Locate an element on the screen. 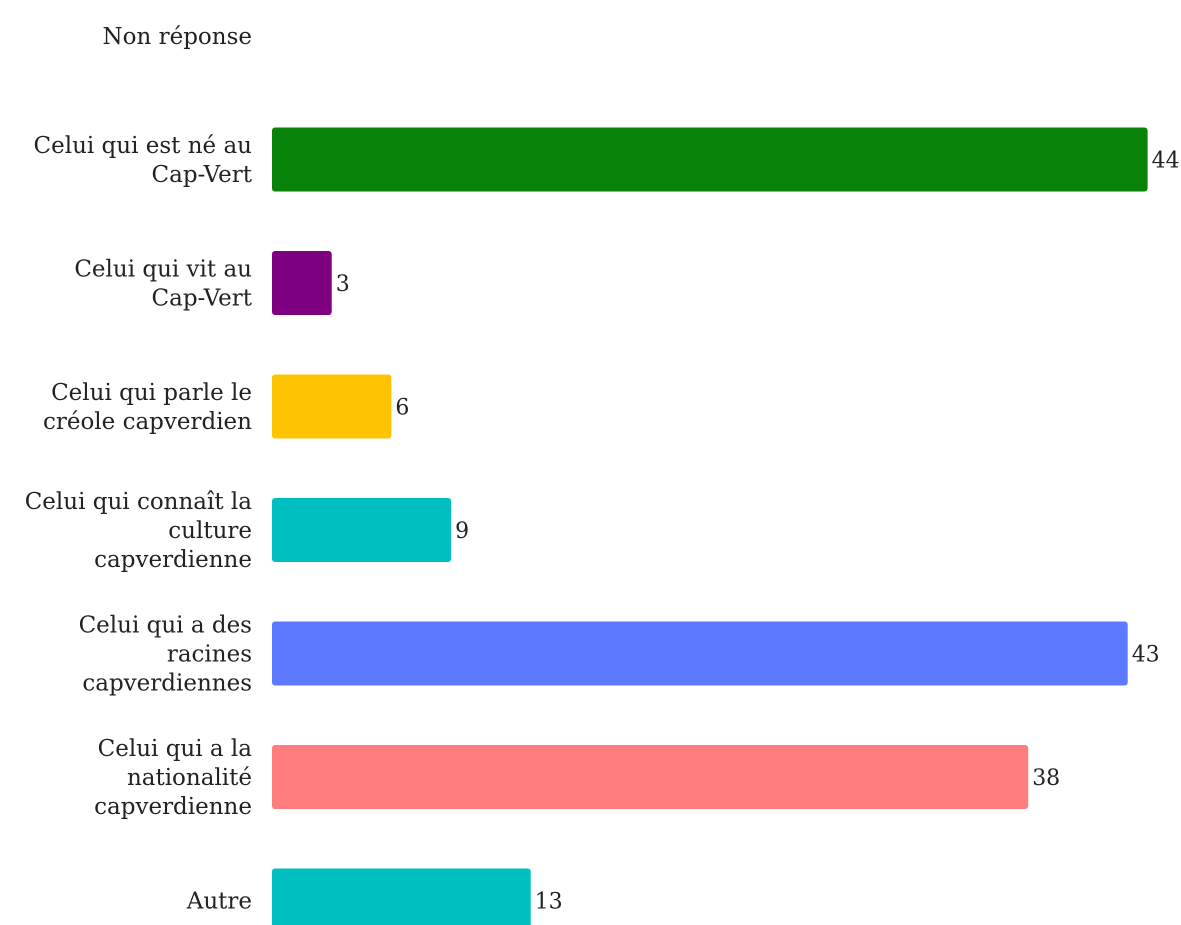 Image resolution: width=1181 pixels, height=925 pixels. category-label-line: Autre is located at coordinates (219, 902).